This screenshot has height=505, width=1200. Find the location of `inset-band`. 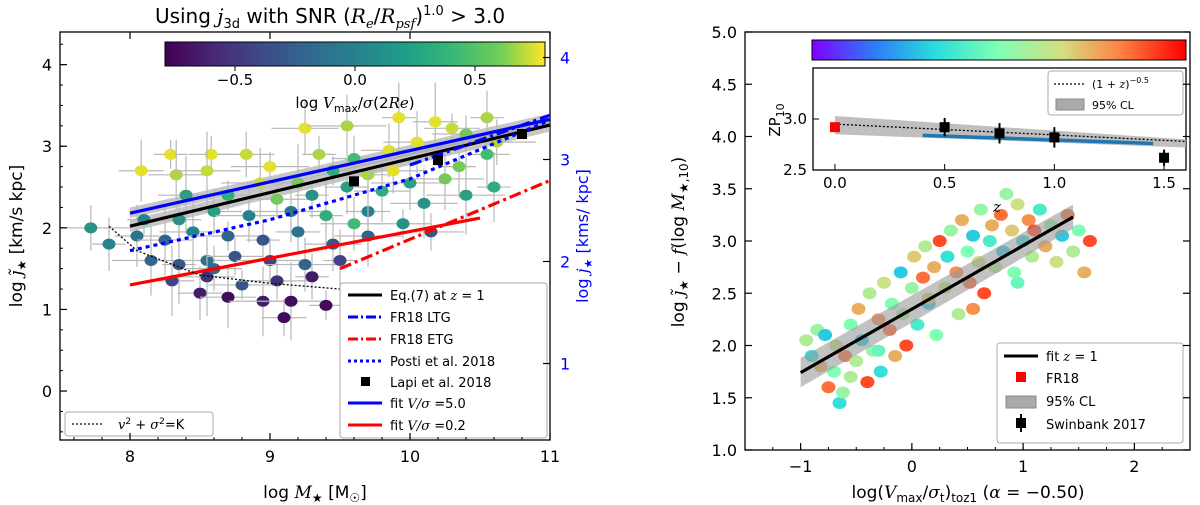

inset-band is located at coordinates (1010, 131).